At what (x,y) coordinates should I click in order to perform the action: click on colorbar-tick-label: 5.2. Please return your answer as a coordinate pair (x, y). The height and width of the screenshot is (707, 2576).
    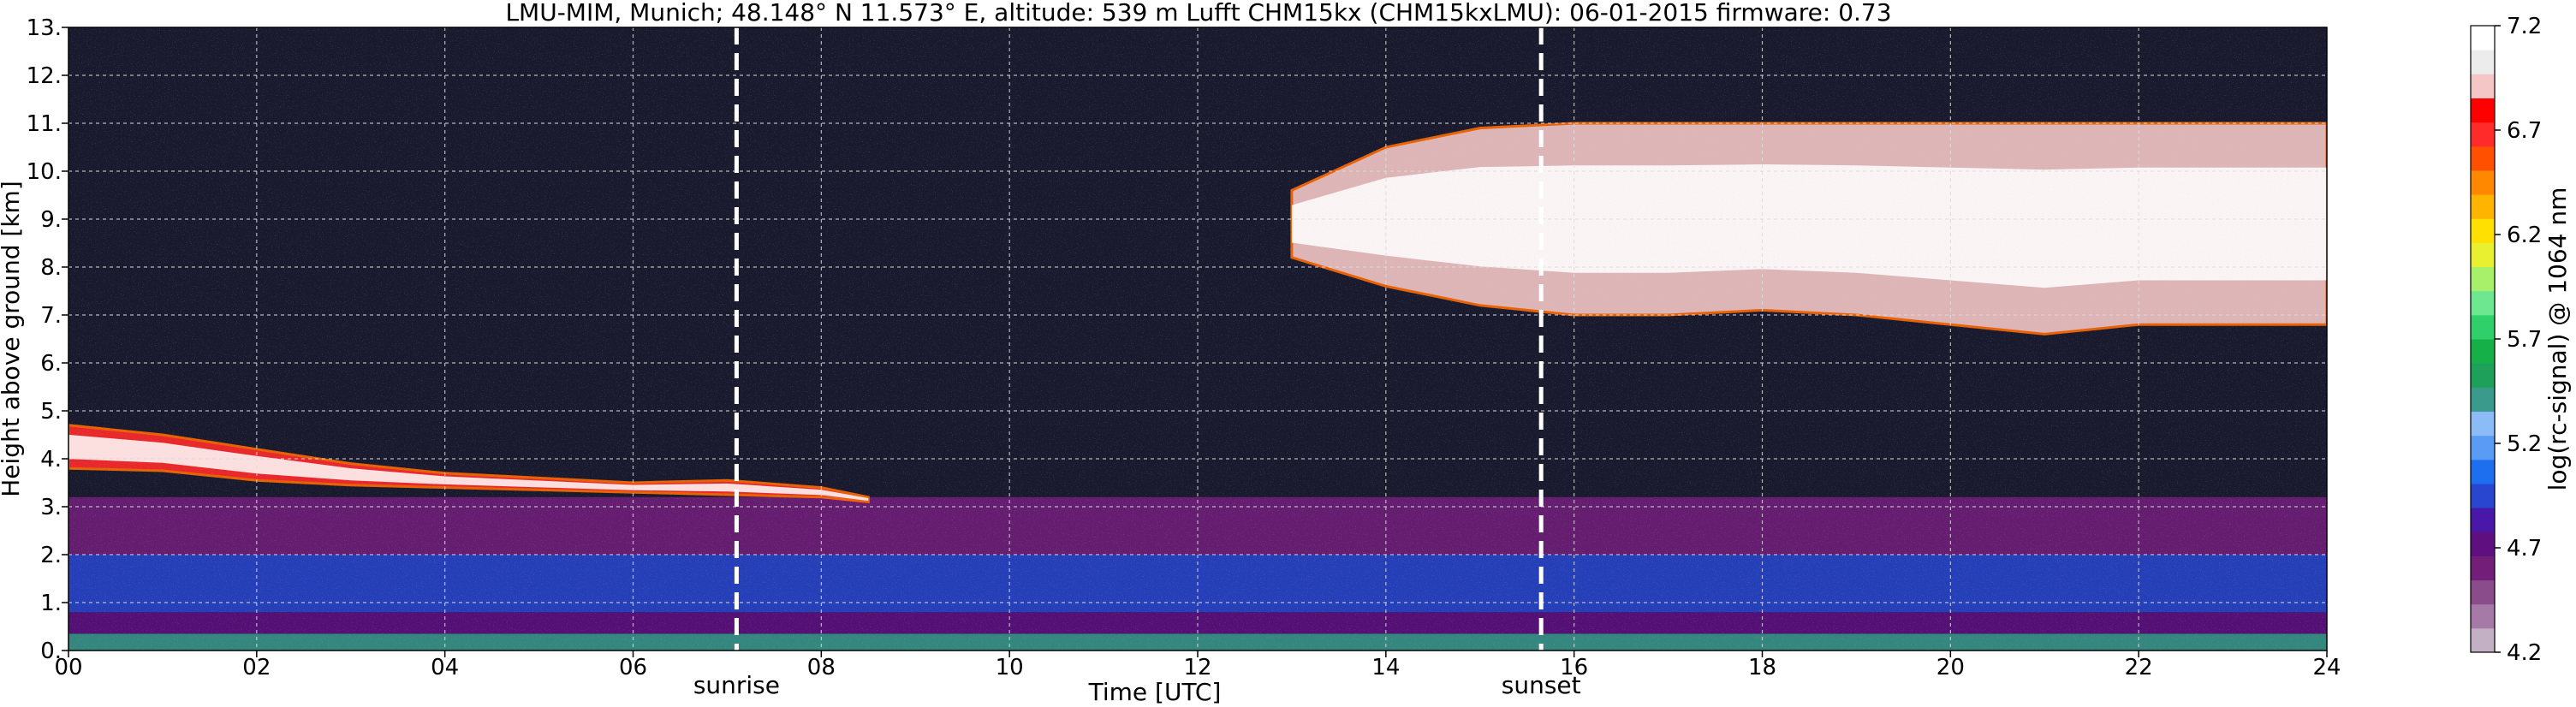
    Looking at the image, I should click on (2524, 444).